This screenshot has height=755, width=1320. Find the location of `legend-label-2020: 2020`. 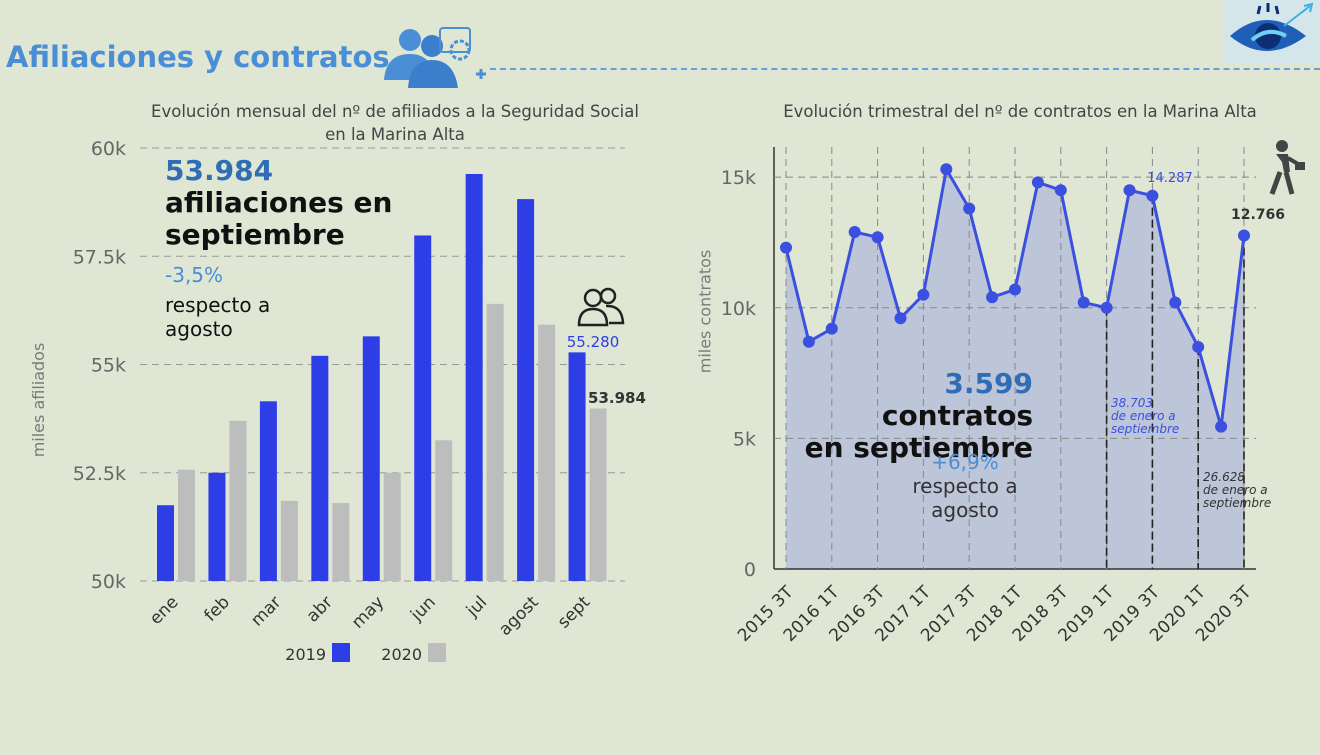

legend-label-2020: 2020 is located at coordinates (401, 654).